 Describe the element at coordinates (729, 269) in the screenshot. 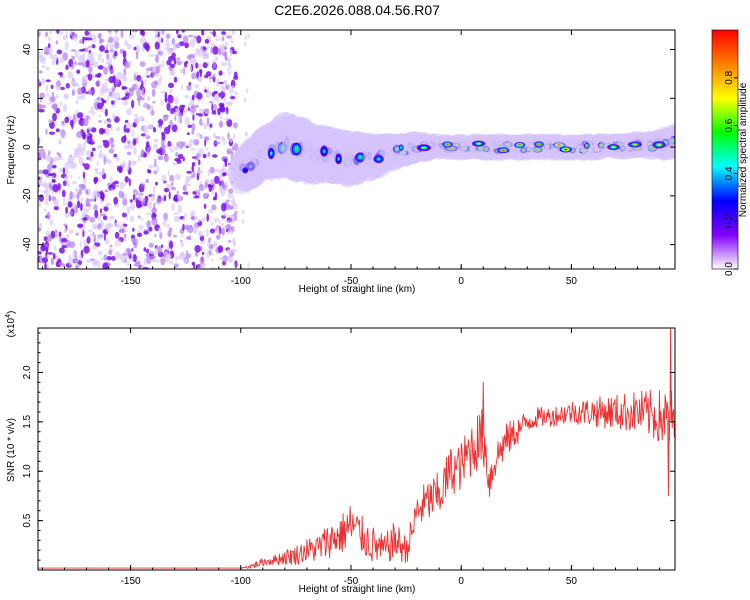

I see `colorbar-tick-label: 0.0` at that location.